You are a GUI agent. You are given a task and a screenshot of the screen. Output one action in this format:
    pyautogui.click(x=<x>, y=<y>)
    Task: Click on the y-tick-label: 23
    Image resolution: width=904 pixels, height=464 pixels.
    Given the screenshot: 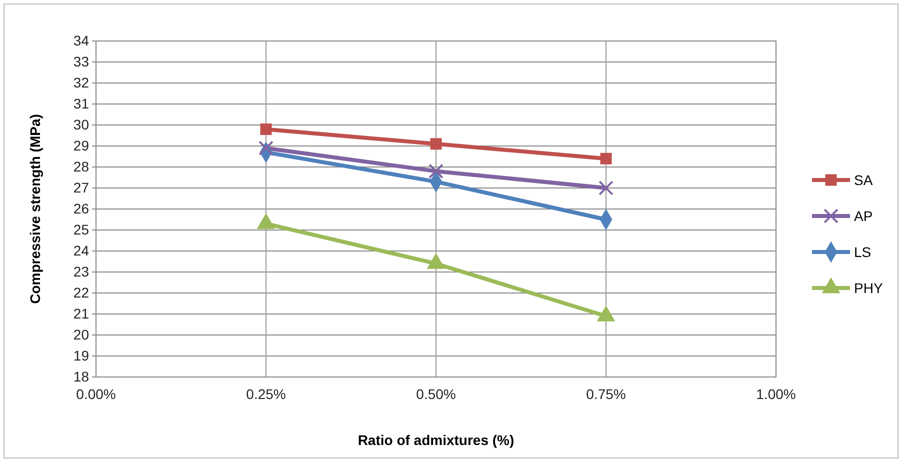 What is the action you would take?
    pyautogui.click(x=81, y=271)
    